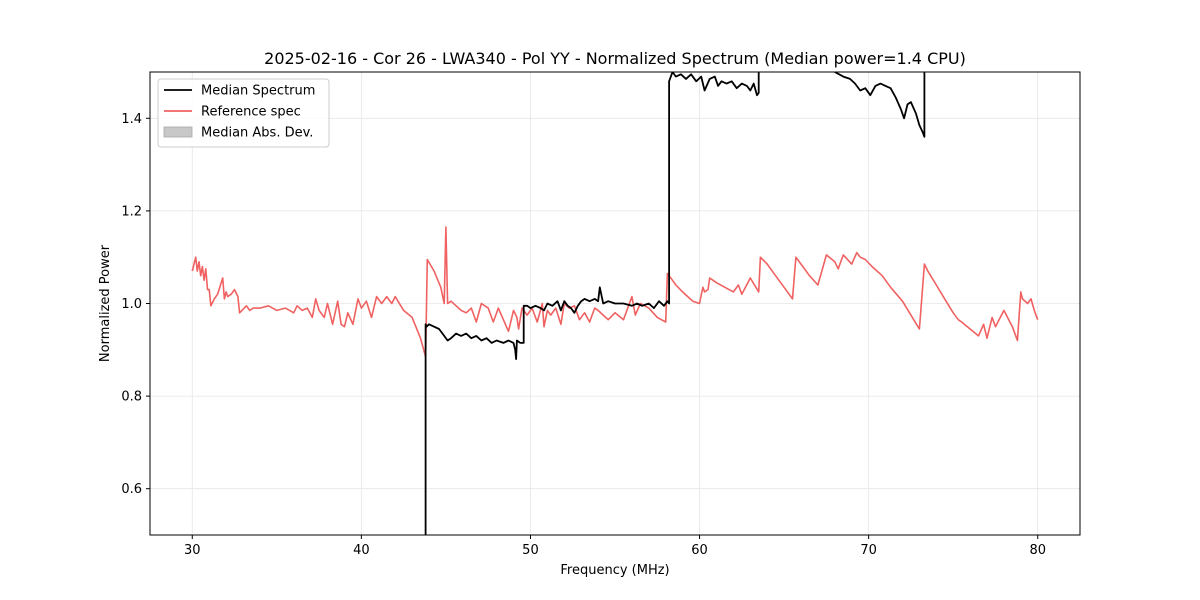 This screenshot has height=600, width=1200. What do you see at coordinates (257, 133) in the screenshot?
I see `legend-label: Median Abs. Dev.` at bounding box center [257, 133].